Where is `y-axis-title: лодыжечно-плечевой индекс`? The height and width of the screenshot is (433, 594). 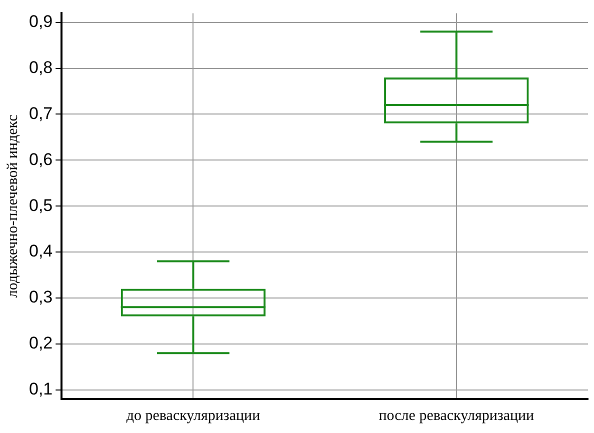 y-axis-title: лодыжечно-плечевой индекс is located at coordinates (12, 206).